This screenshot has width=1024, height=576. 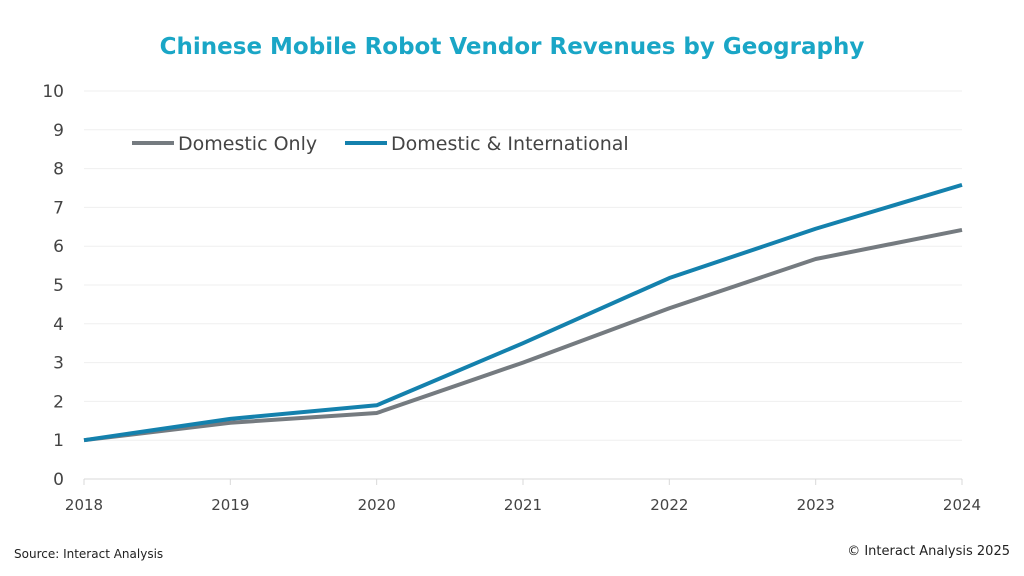 I want to click on y-axis-ticks: 0 1 2 3 4 5 6 7 8 9 10, so click(x=53, y=286).